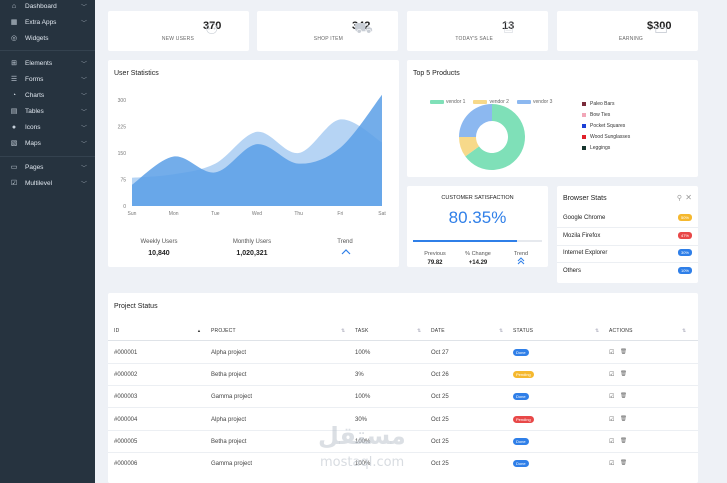  What do you see at coordinates (122, 128) in the screenshot?
I see `y-tick-label: 225` at bounding box center [122, 128].